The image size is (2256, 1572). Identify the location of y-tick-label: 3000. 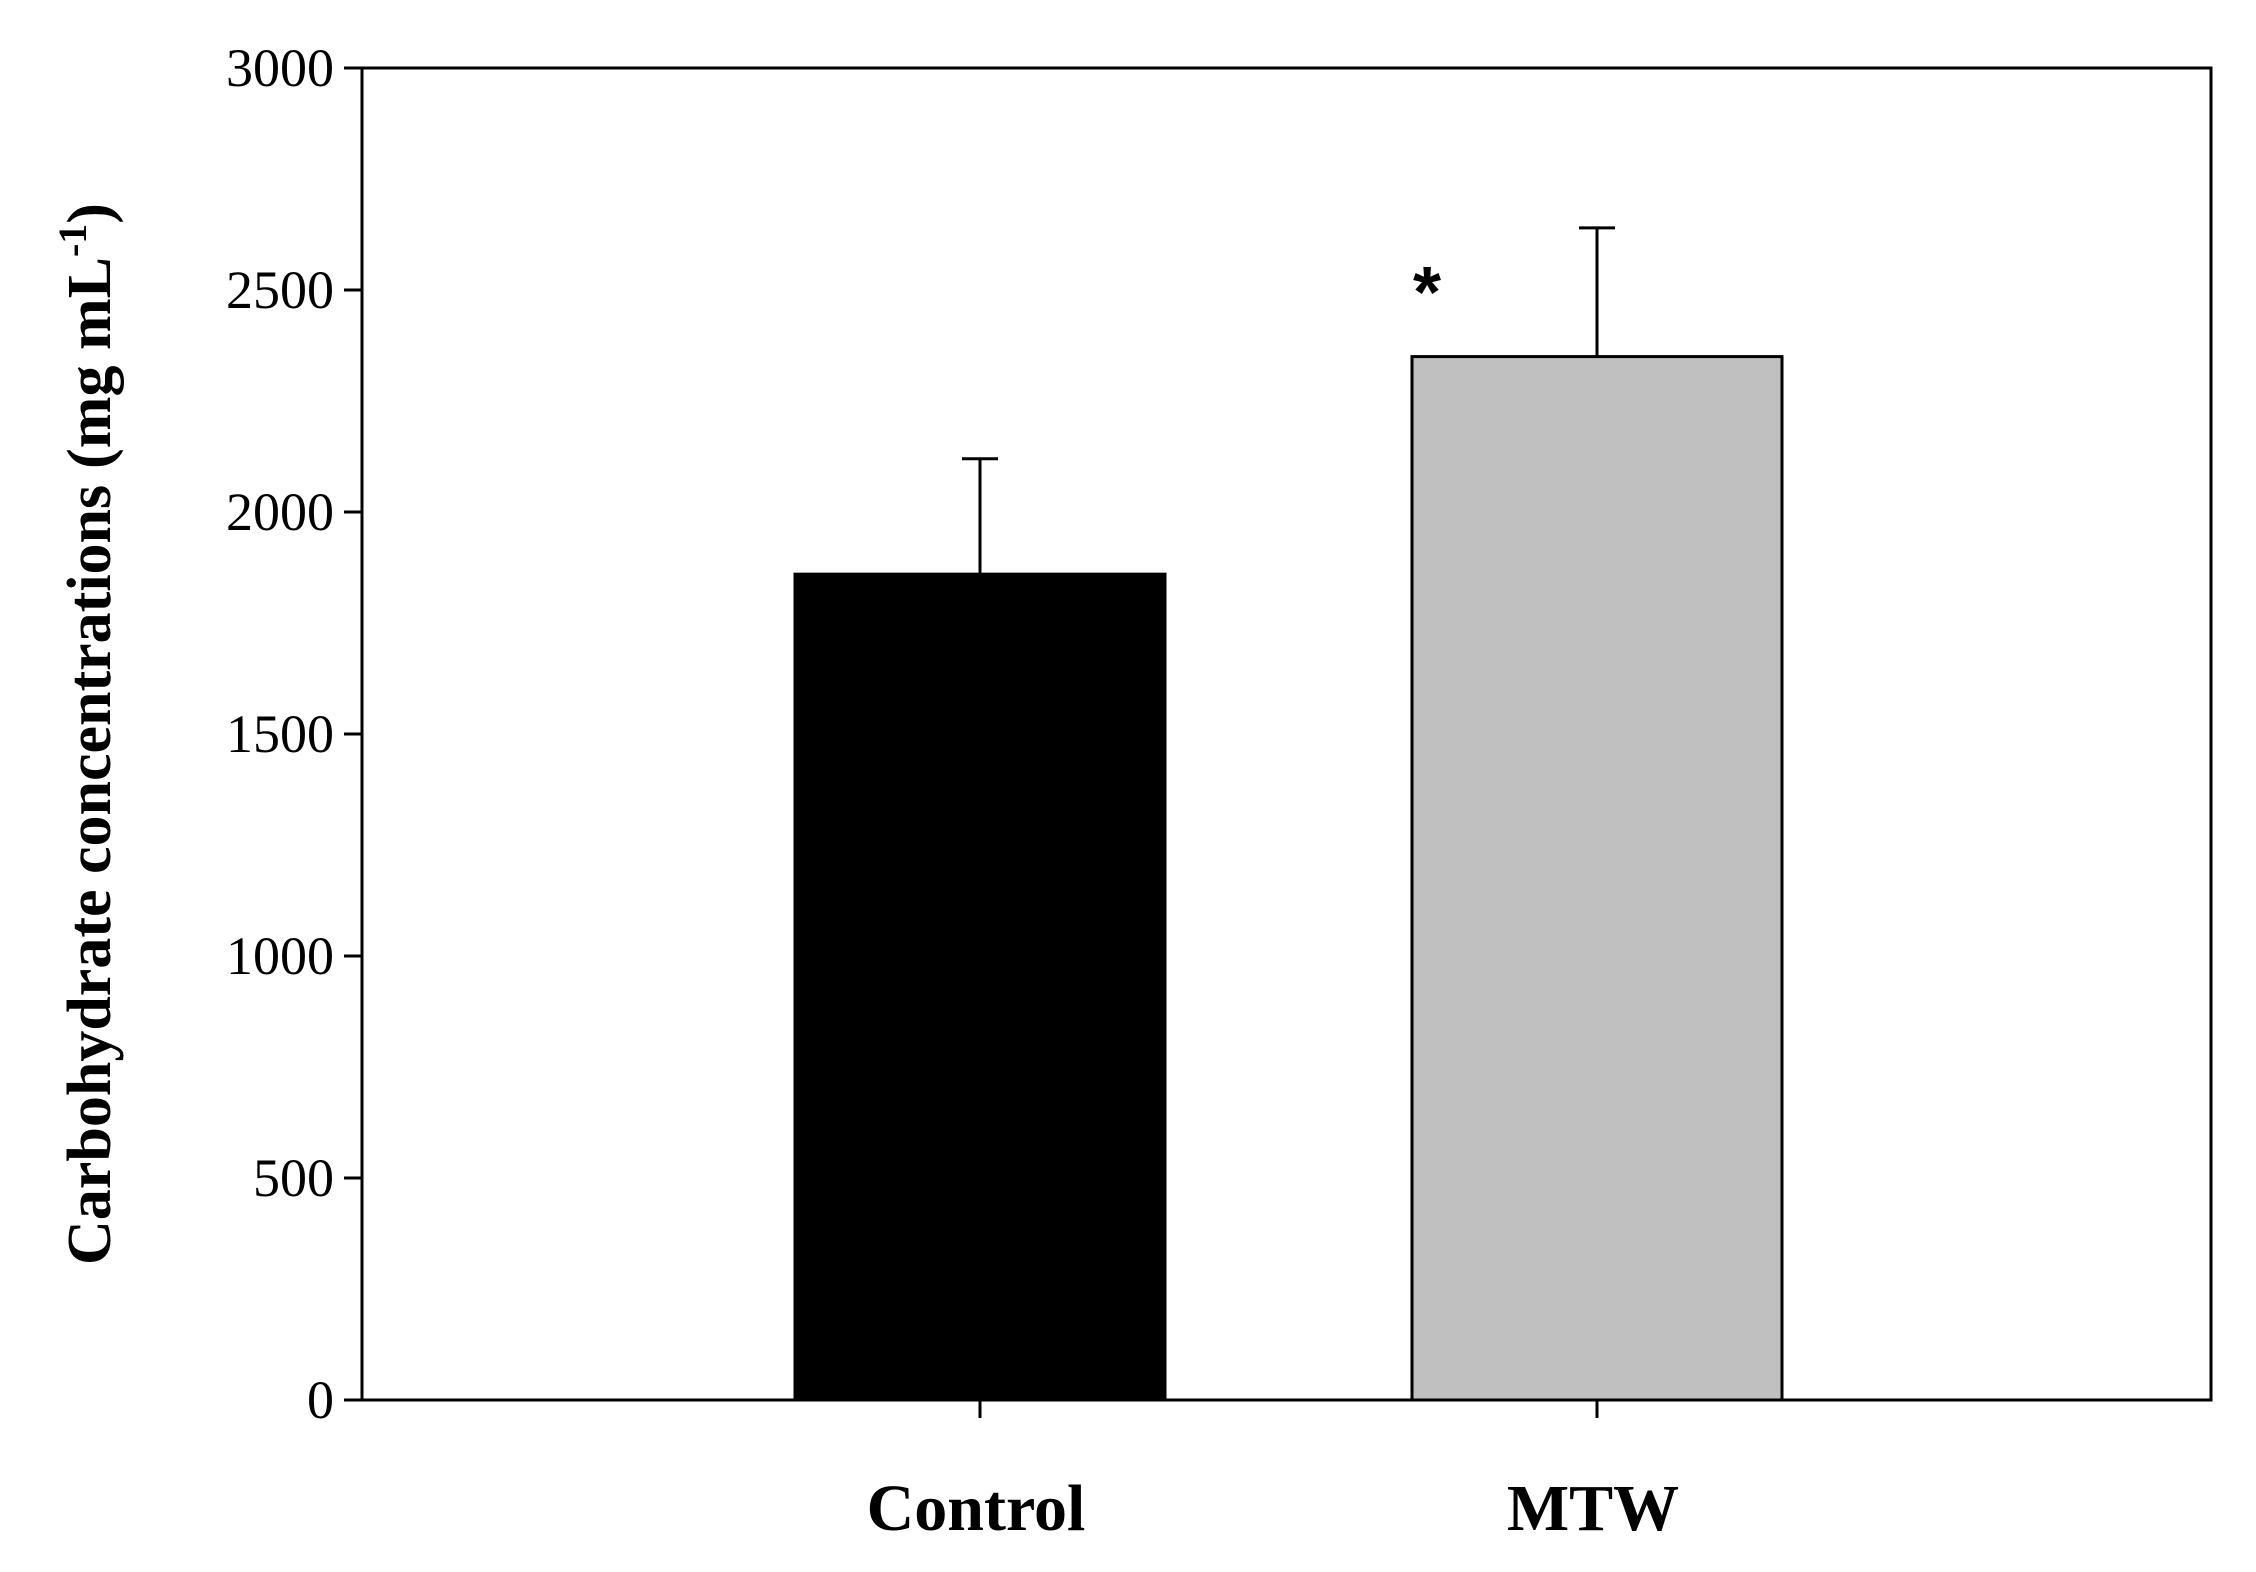
(280, 68).